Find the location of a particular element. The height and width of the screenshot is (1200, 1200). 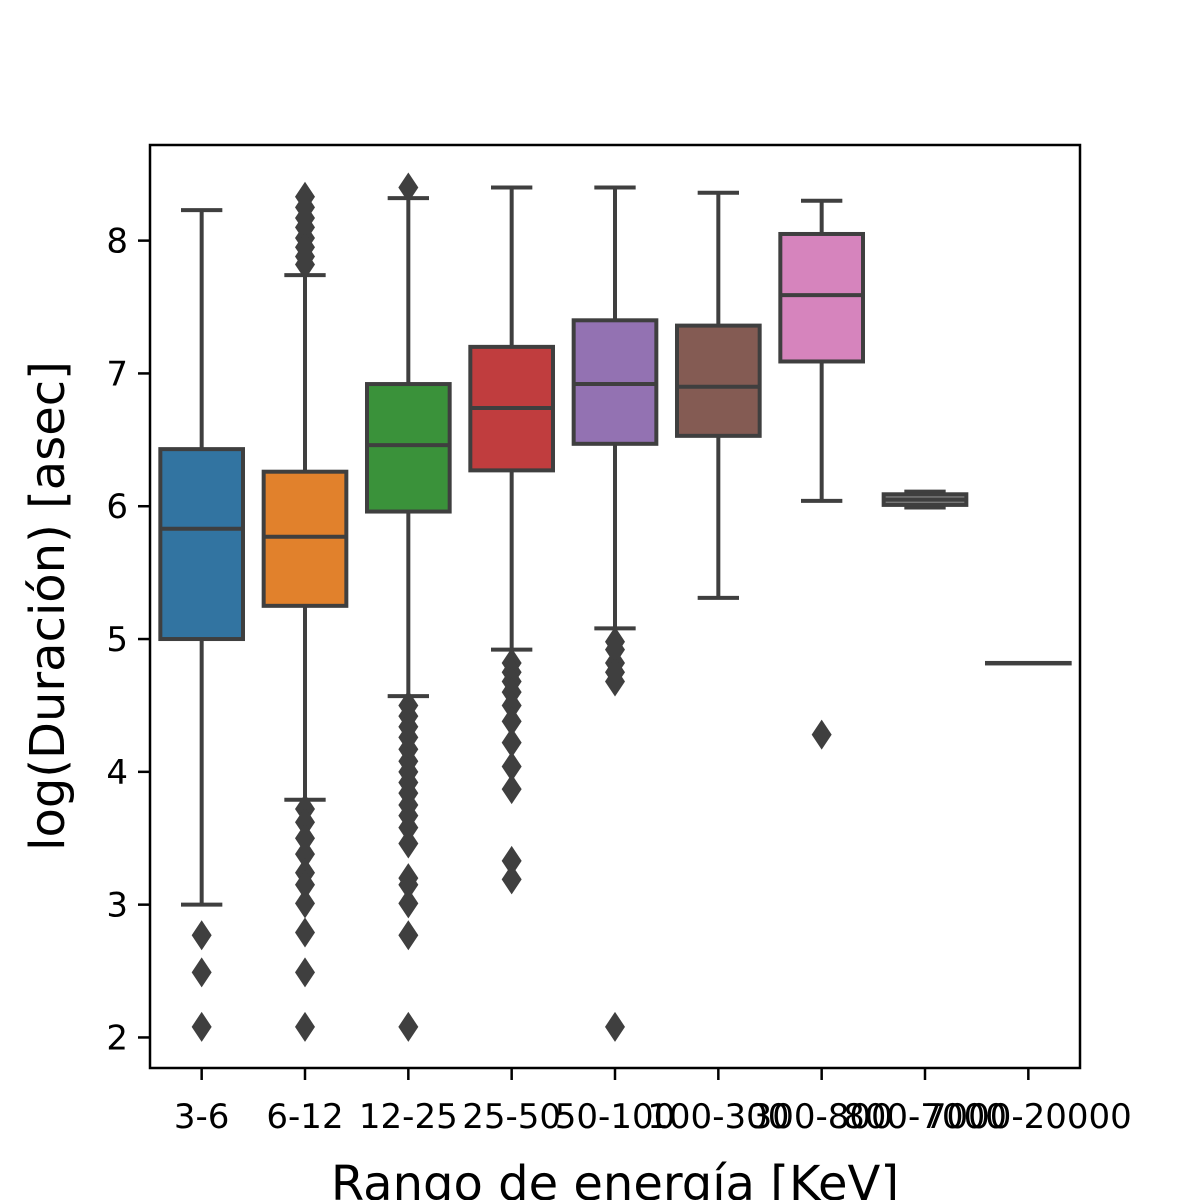

y-axis-ticks: 2 3 4 5 6 7 8 is located at coordinates (128, 640).